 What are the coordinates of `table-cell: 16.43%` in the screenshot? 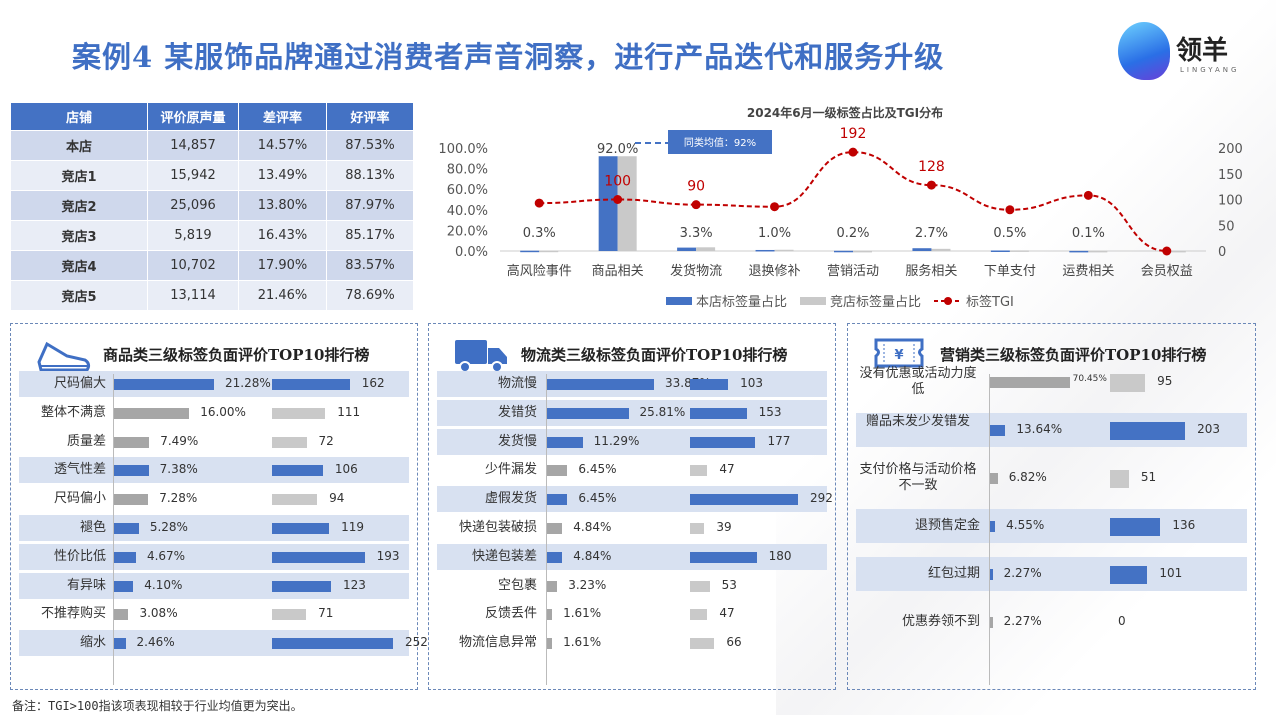 It's located at (282, 235).